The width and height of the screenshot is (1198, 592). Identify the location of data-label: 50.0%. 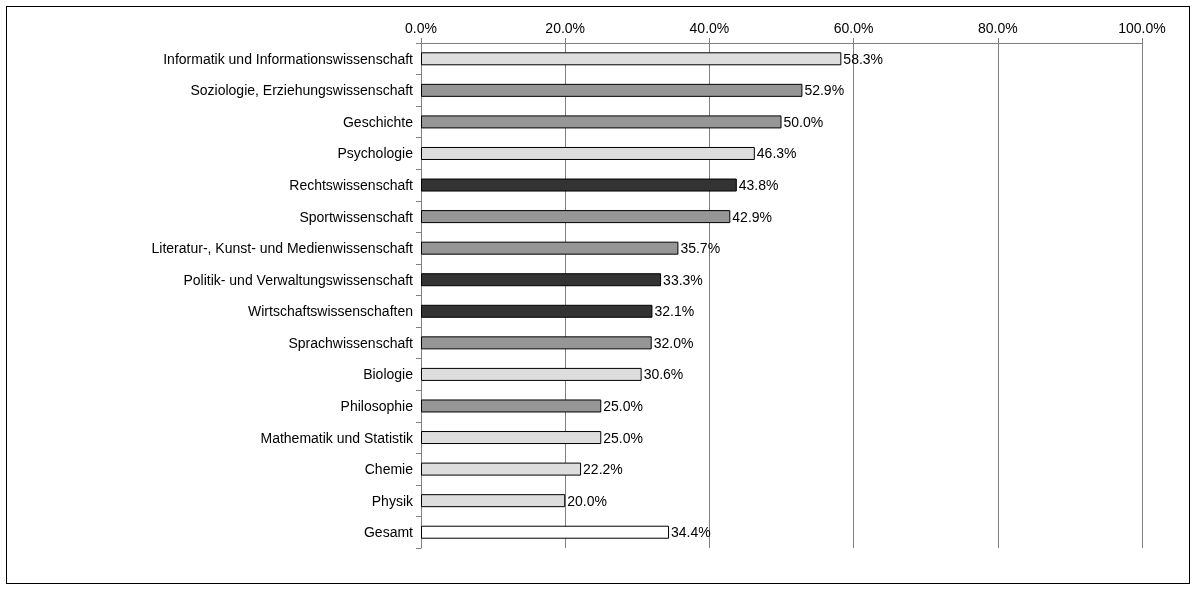
(803, 121).